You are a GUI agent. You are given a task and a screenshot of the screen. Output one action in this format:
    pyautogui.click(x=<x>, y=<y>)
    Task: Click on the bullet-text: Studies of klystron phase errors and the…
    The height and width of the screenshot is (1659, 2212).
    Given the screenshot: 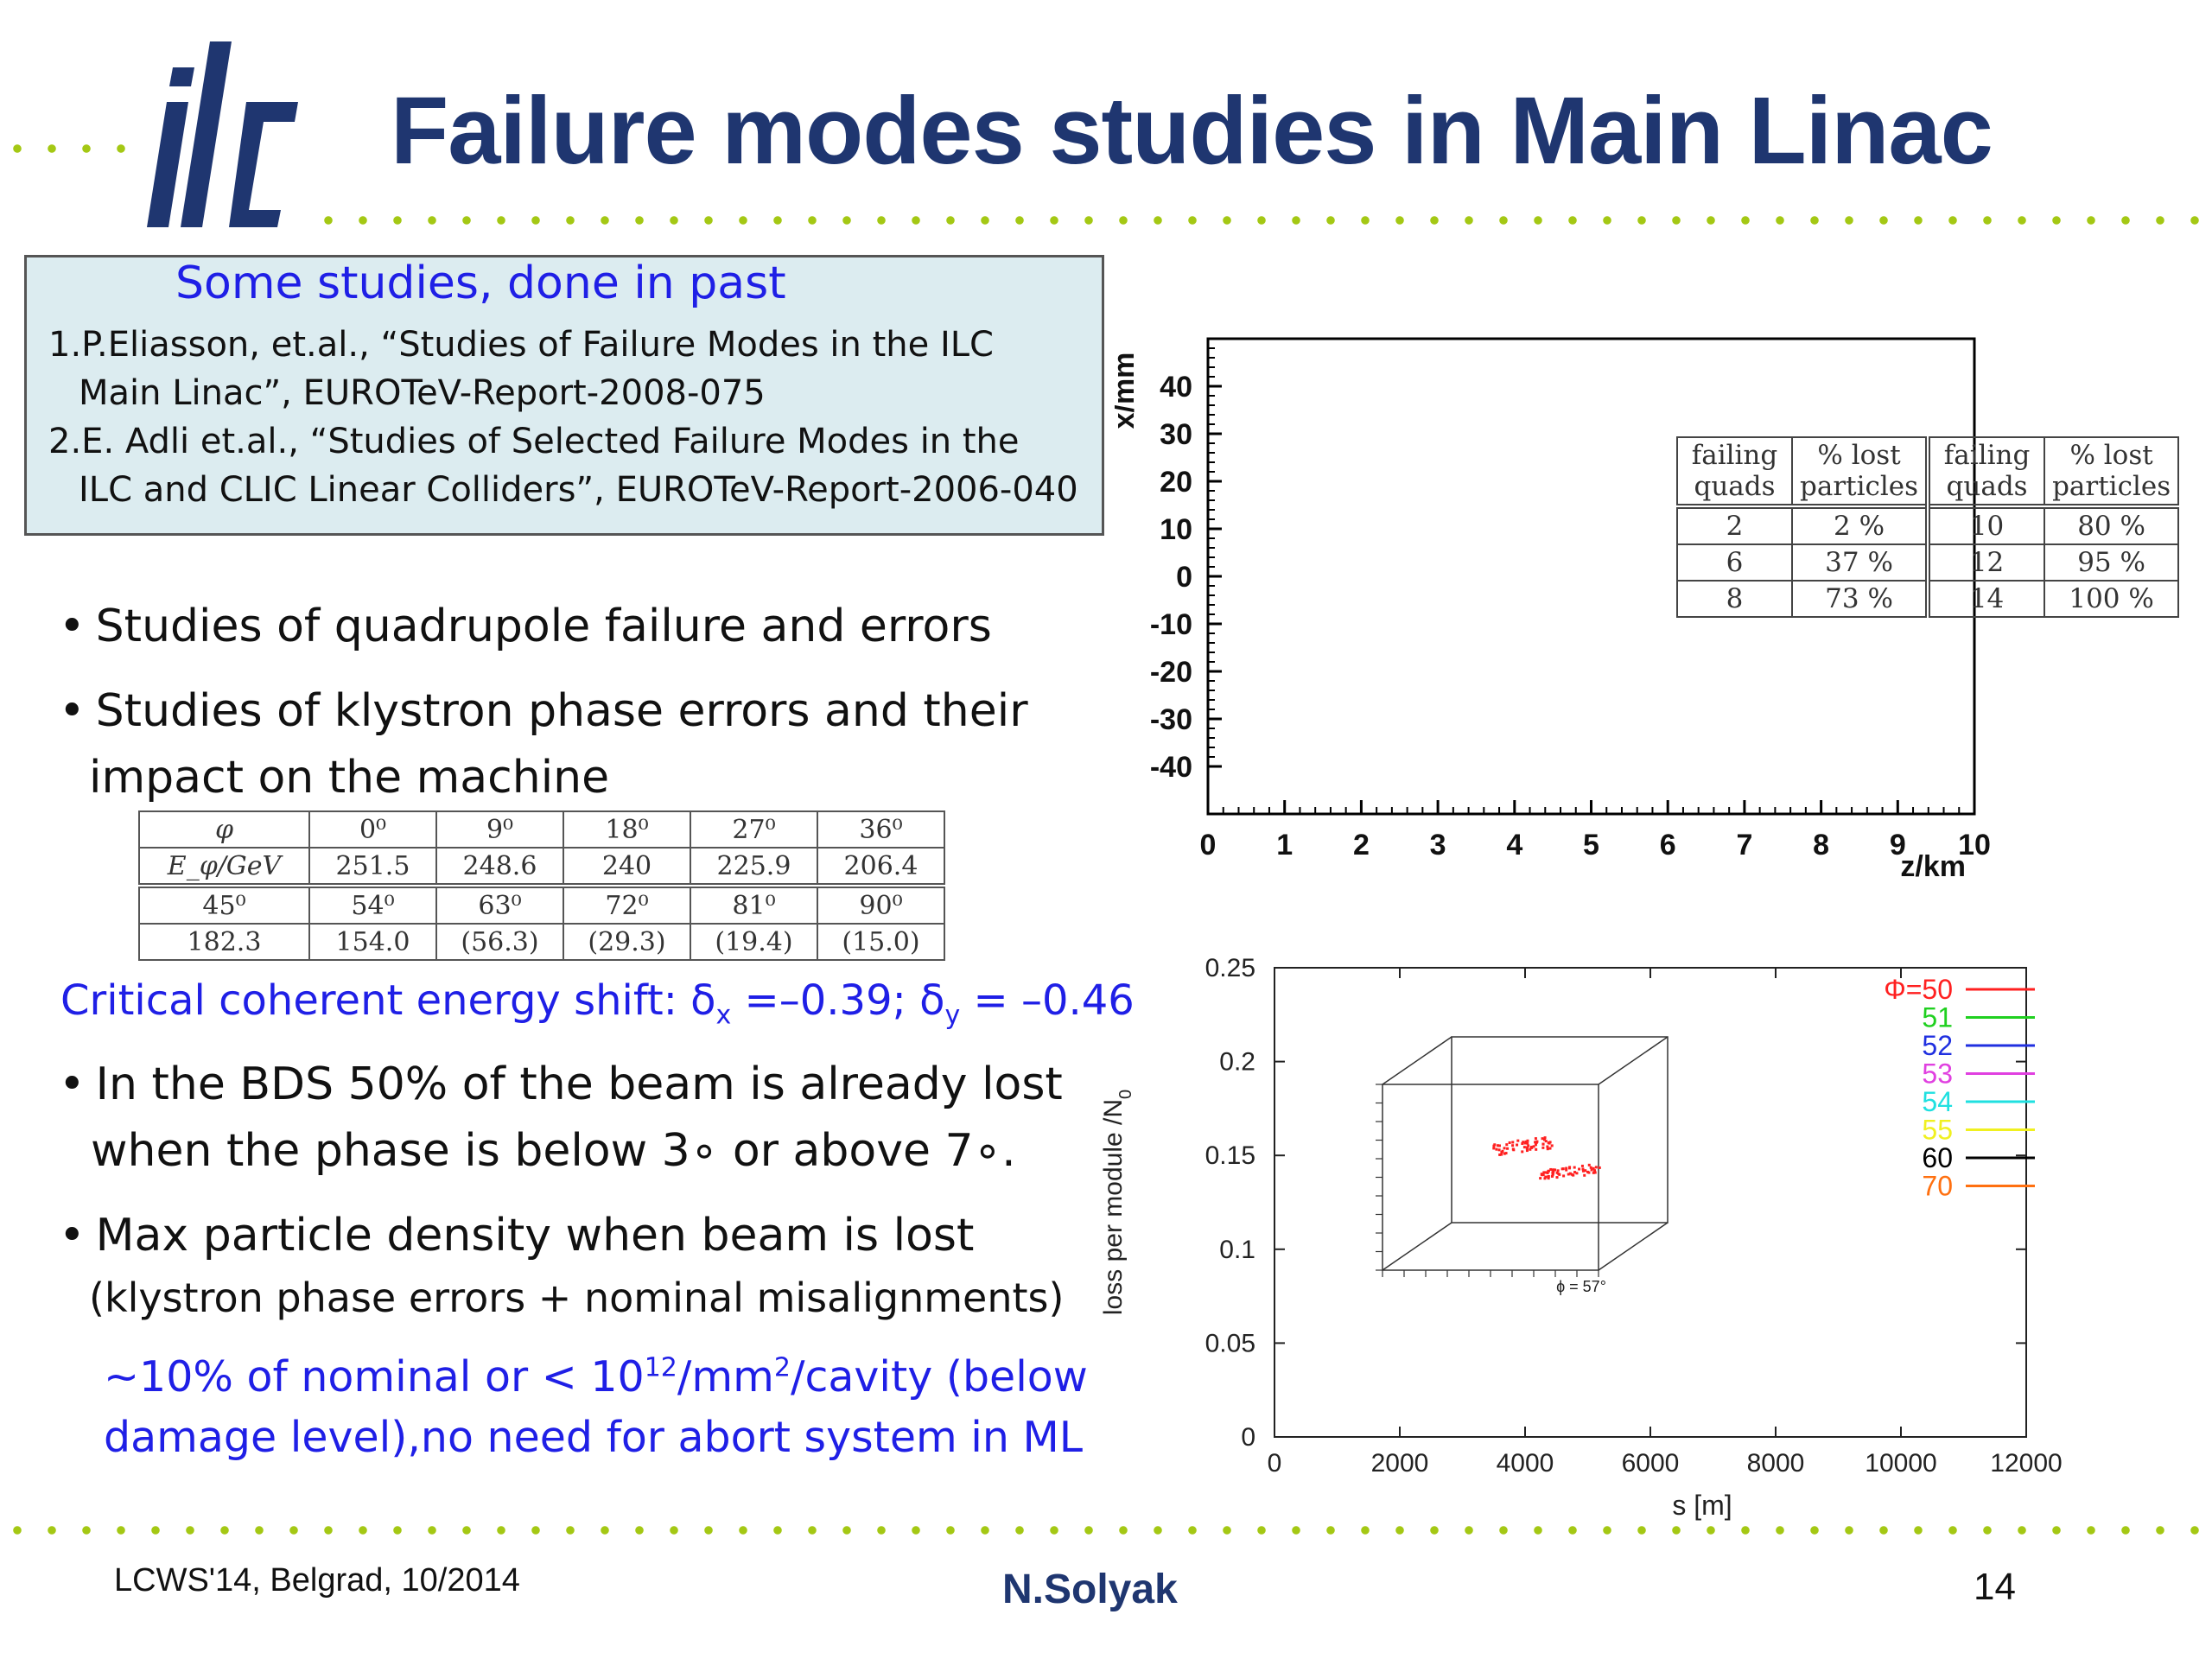 What is the action you would take?
    pyautogui.click(x=561, y=711)
    